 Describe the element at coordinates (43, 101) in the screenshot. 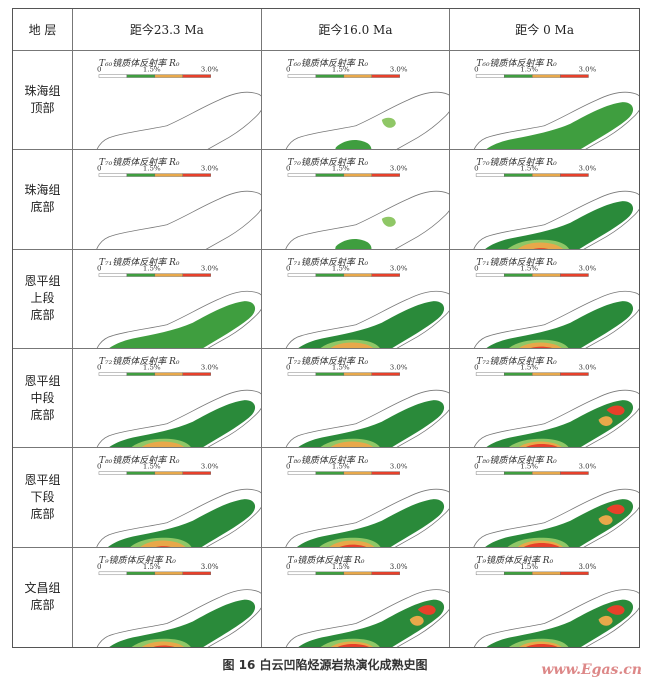

I see `layer-label: 珠海组 顶部` at that location.